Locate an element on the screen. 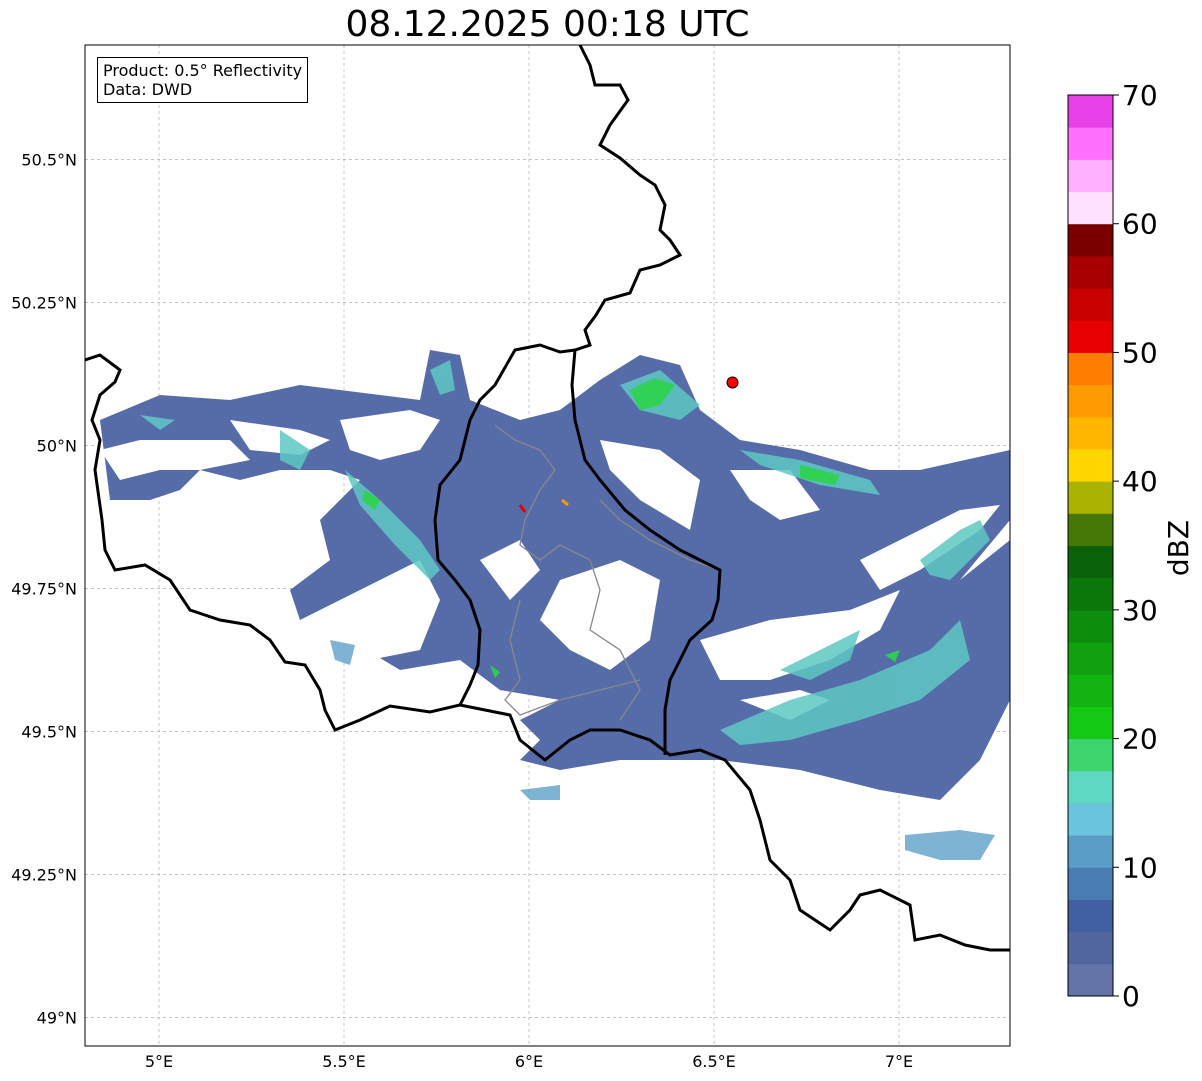 Image resolution: width=1202 pixels, height=1081 pixels. colorbar-tick-label: 30 is located at coordinates (1140, 610).